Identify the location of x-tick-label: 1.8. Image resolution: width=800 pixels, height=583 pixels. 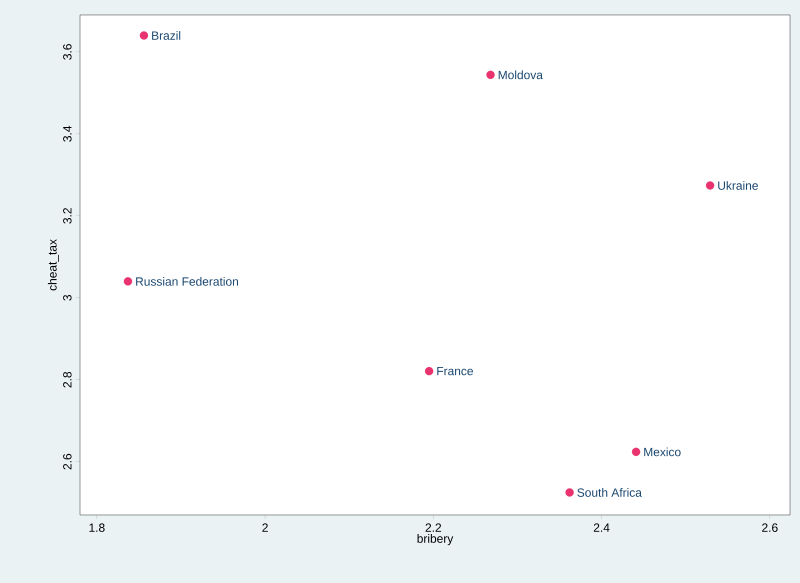
(97, 527).